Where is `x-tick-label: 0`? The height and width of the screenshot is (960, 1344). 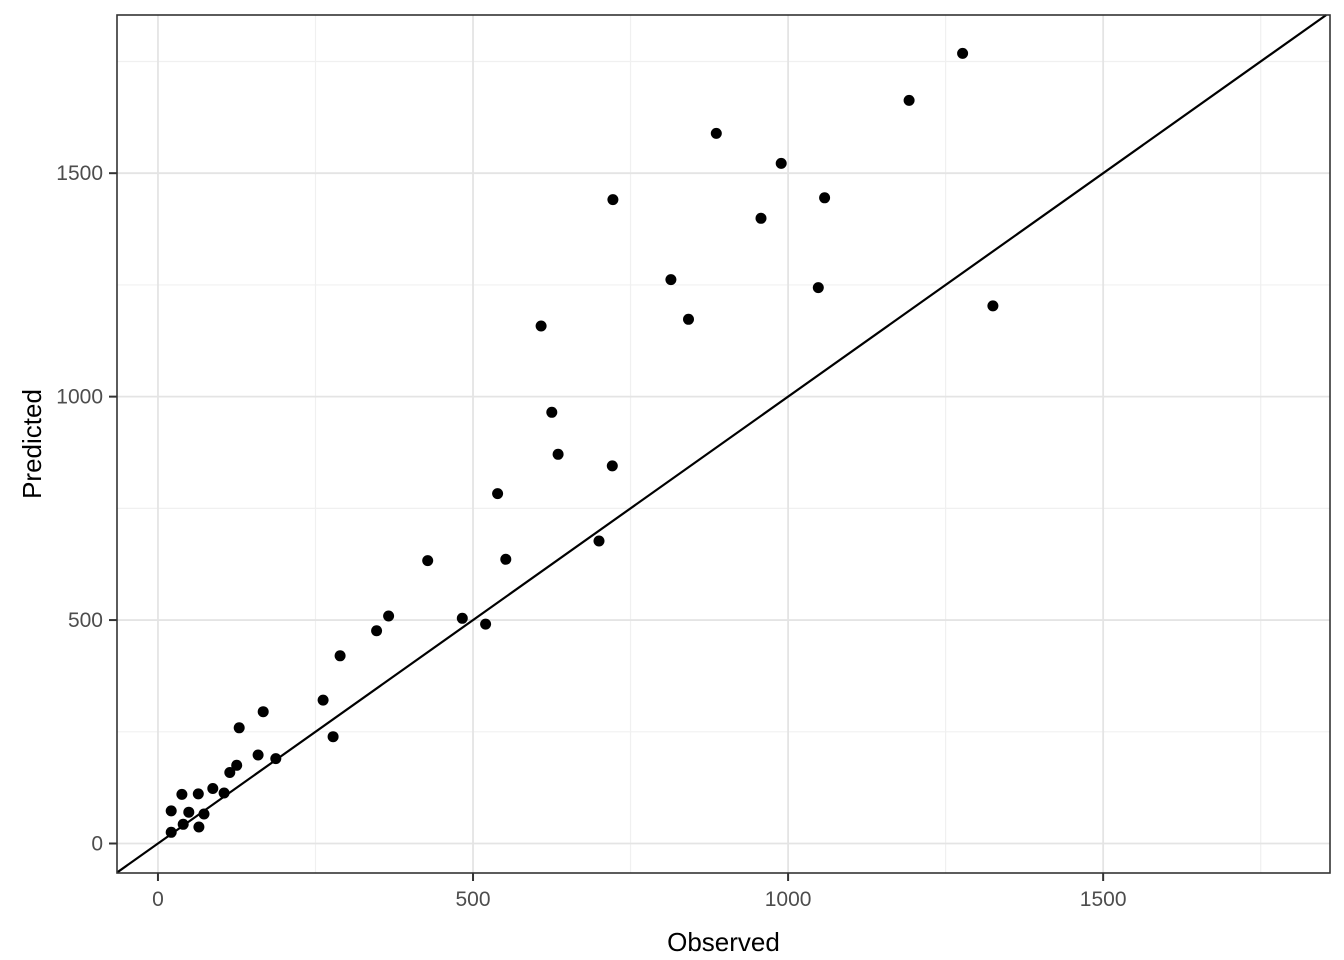
x-tick-label: 0 is located at coordinates (158, 899).